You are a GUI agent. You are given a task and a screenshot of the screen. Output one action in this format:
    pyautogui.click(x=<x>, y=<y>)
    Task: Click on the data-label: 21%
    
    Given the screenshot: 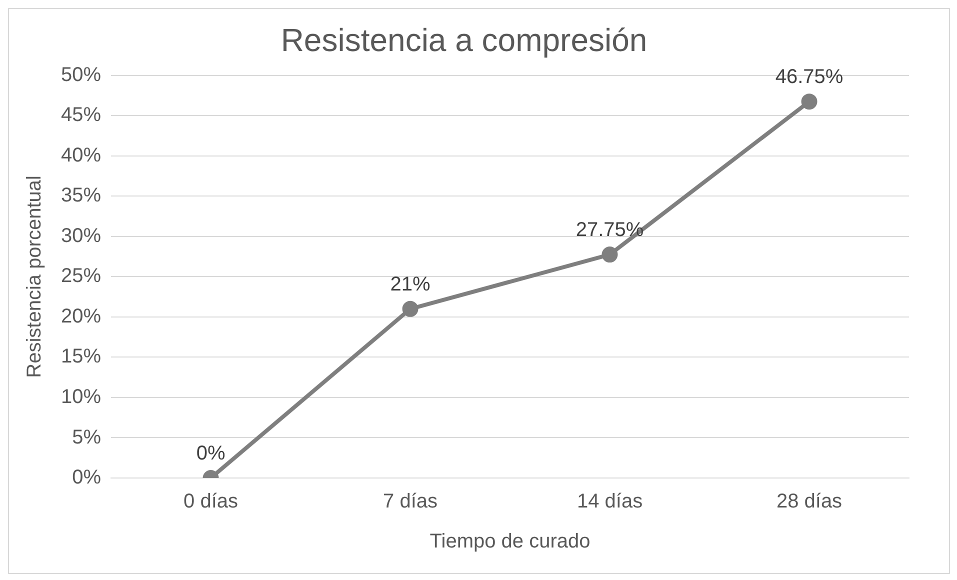 What is the action you would take?
    pyautogui.click(x=410, y=284)
    